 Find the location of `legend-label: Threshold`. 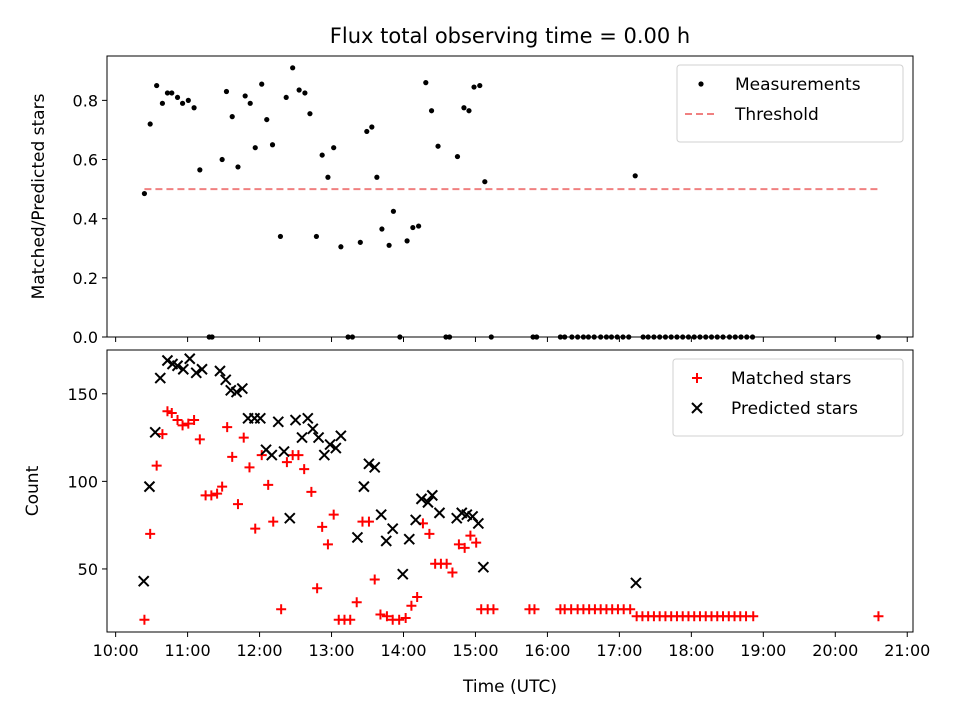

legend-label: Threshold is located at coordinates (776, 115).